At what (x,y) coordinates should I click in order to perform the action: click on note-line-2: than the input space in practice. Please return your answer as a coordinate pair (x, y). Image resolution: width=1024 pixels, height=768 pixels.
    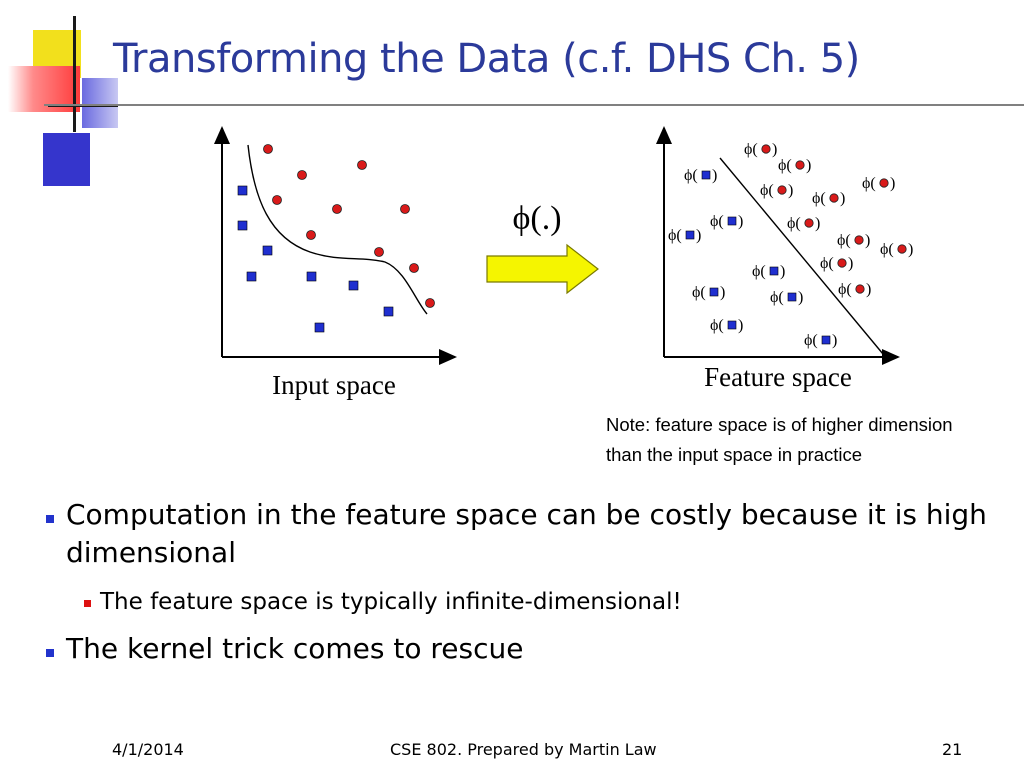
    Looking at the image, I should click on (734, 454).